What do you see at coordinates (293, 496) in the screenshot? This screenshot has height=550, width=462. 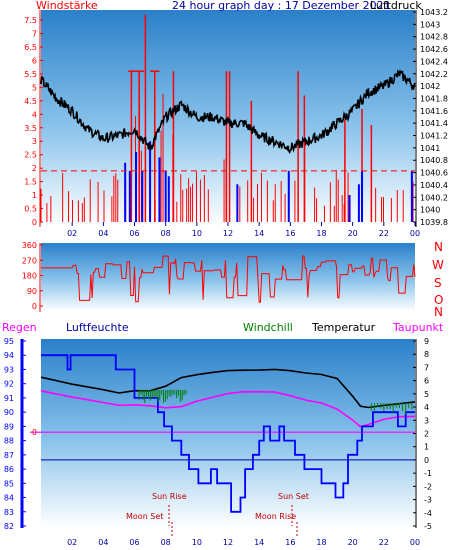 I see `sun-set-label: Sun Set` at bounding box center [293, 496].